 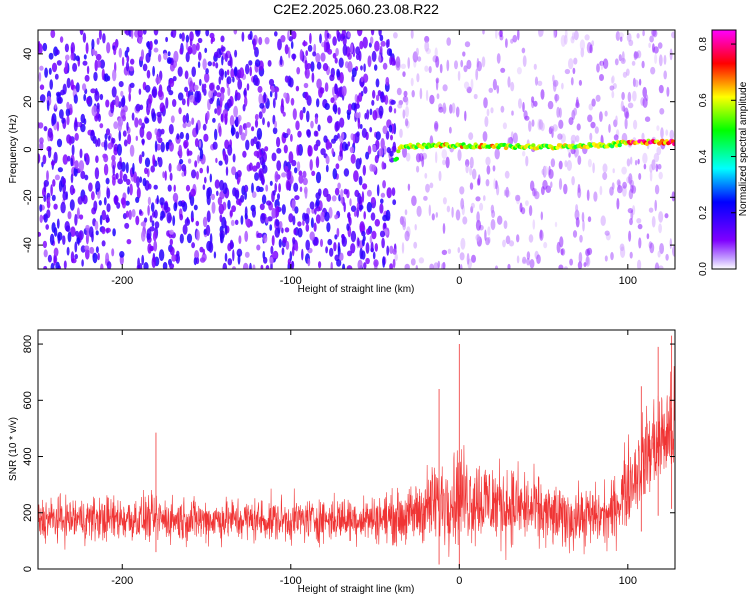 What do you see at coordinates (724, 149) in the screenshot?
I see `colorbar-gradient` at bounding box center [724, 149].